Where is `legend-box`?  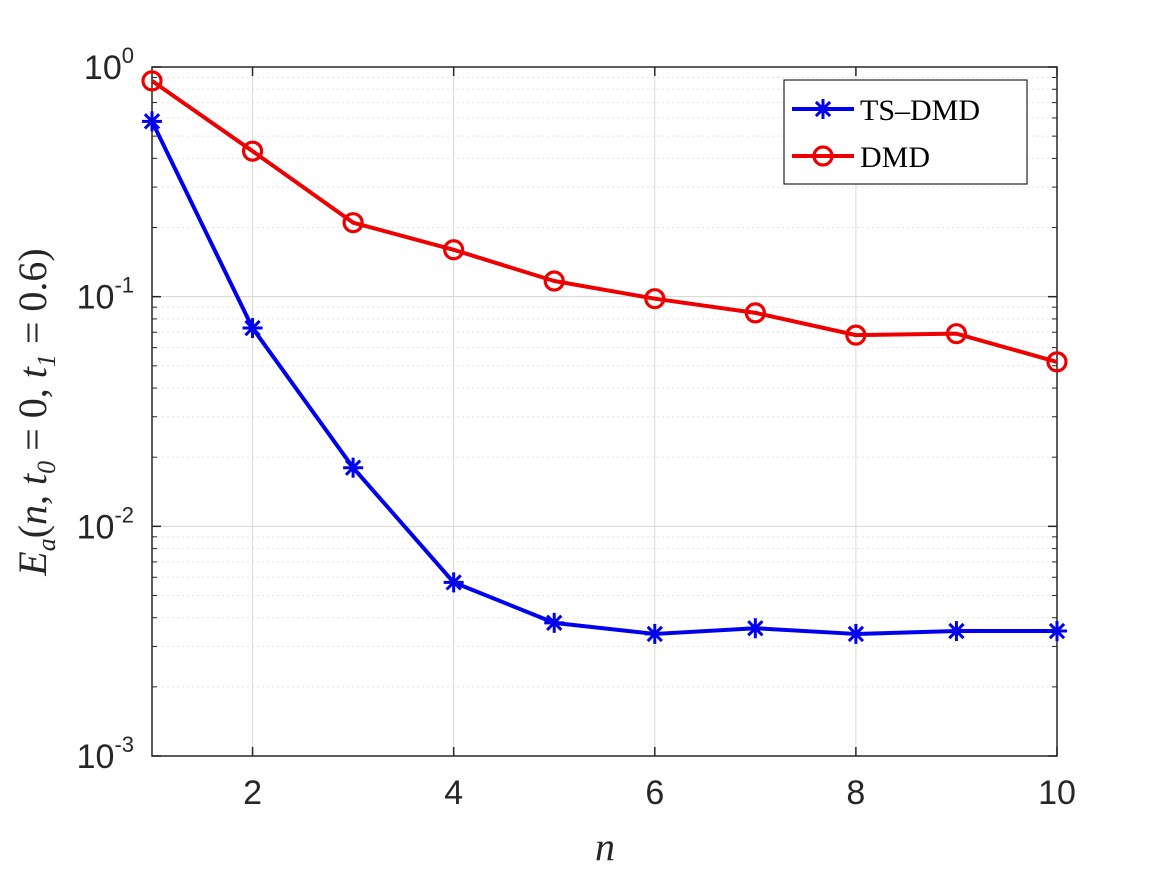 legend-box is located at coordinates (905, 132).